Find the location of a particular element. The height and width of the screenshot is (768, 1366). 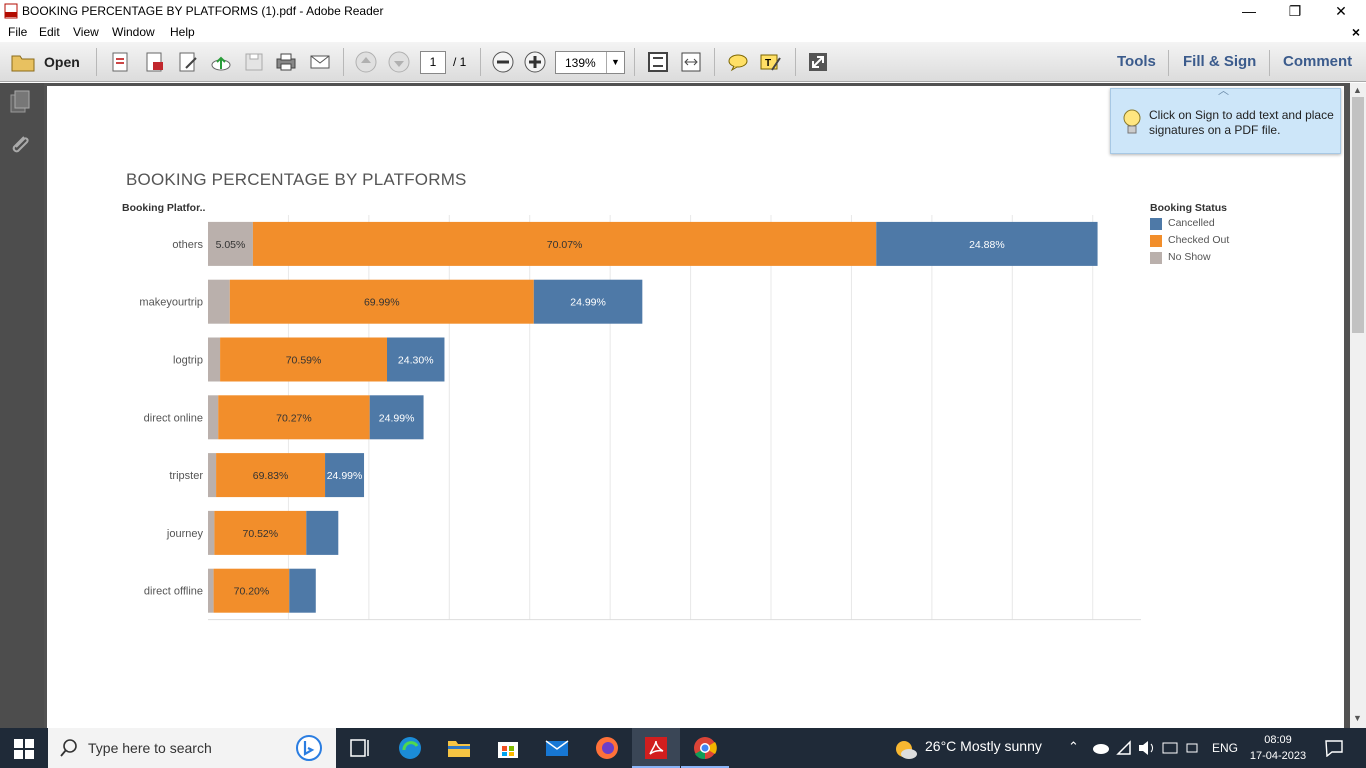

save-icon is located at coordinates (254, 62).